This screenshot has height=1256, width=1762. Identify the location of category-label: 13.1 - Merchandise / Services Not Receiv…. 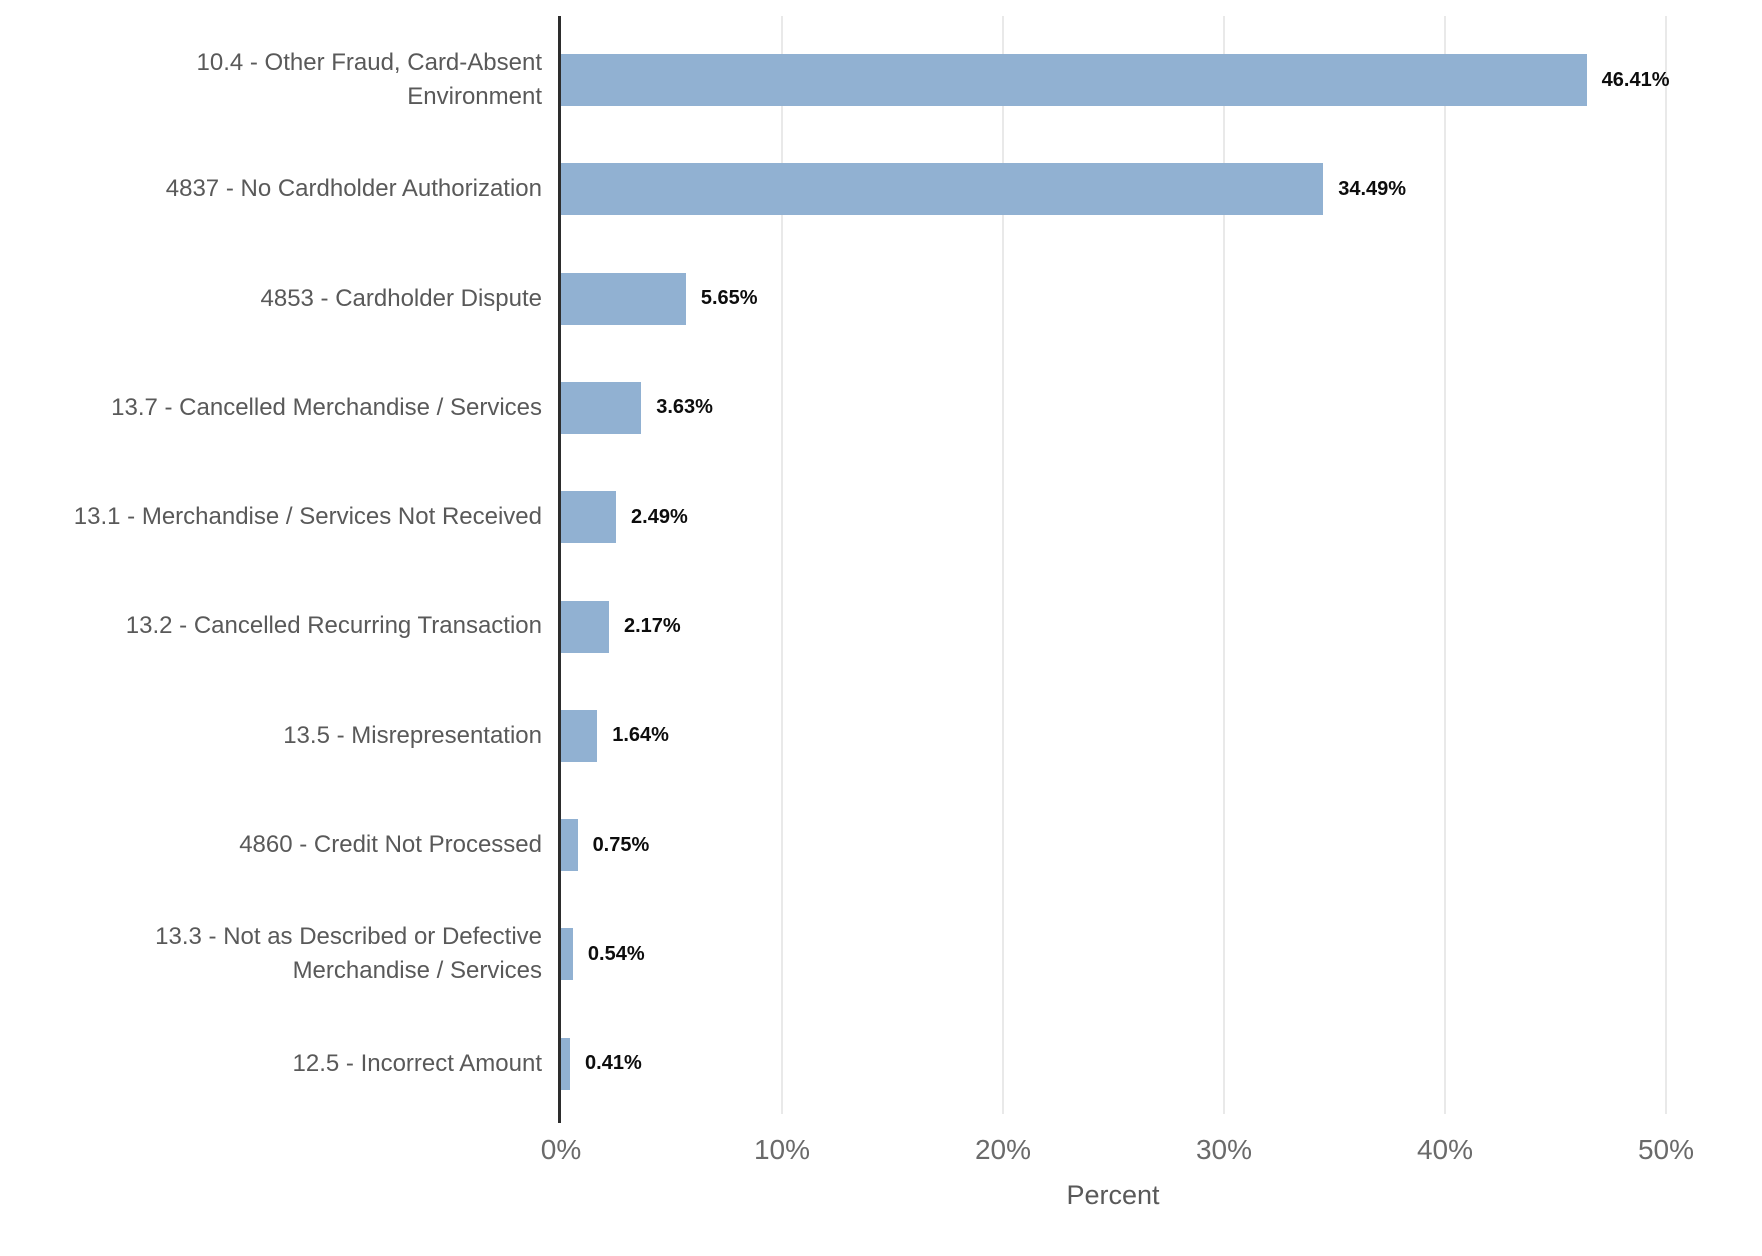
(307, 517).